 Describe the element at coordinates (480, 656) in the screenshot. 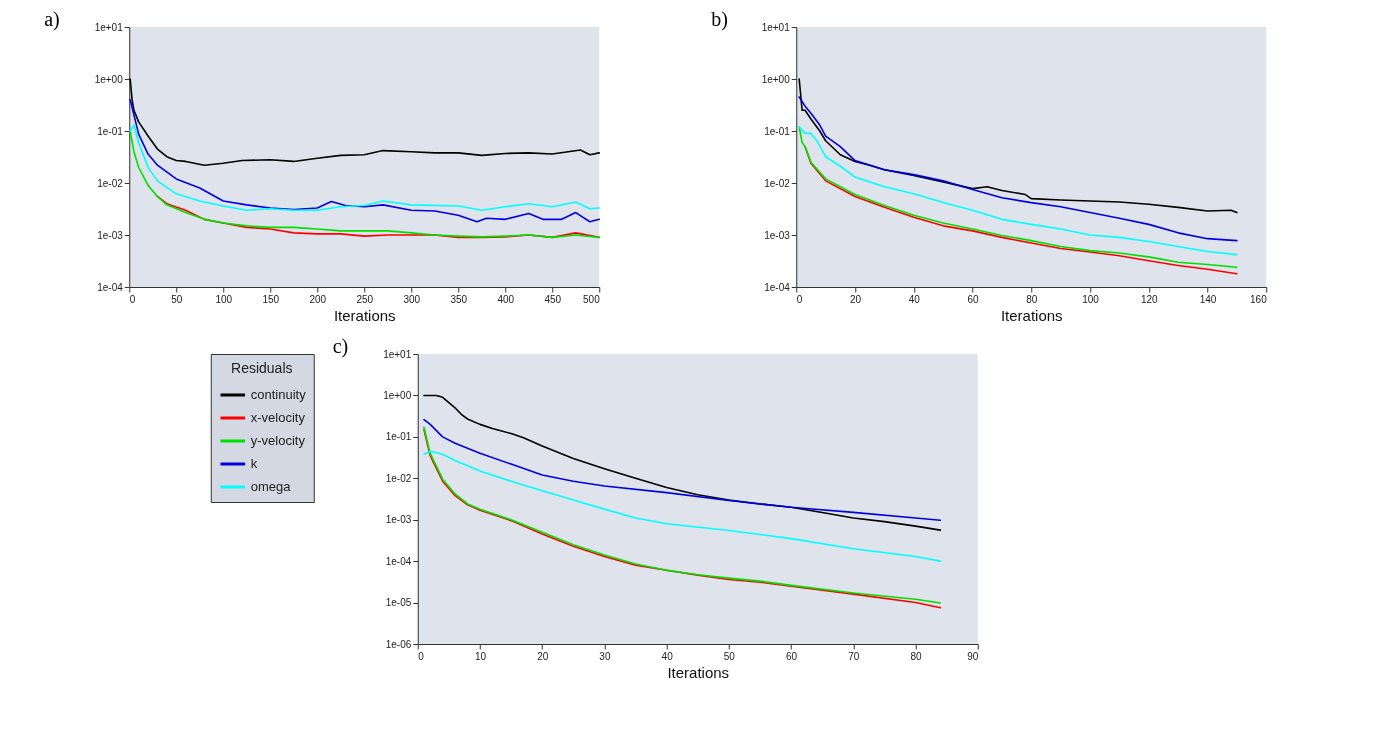

I see `x-tick-label: 10` at that location.